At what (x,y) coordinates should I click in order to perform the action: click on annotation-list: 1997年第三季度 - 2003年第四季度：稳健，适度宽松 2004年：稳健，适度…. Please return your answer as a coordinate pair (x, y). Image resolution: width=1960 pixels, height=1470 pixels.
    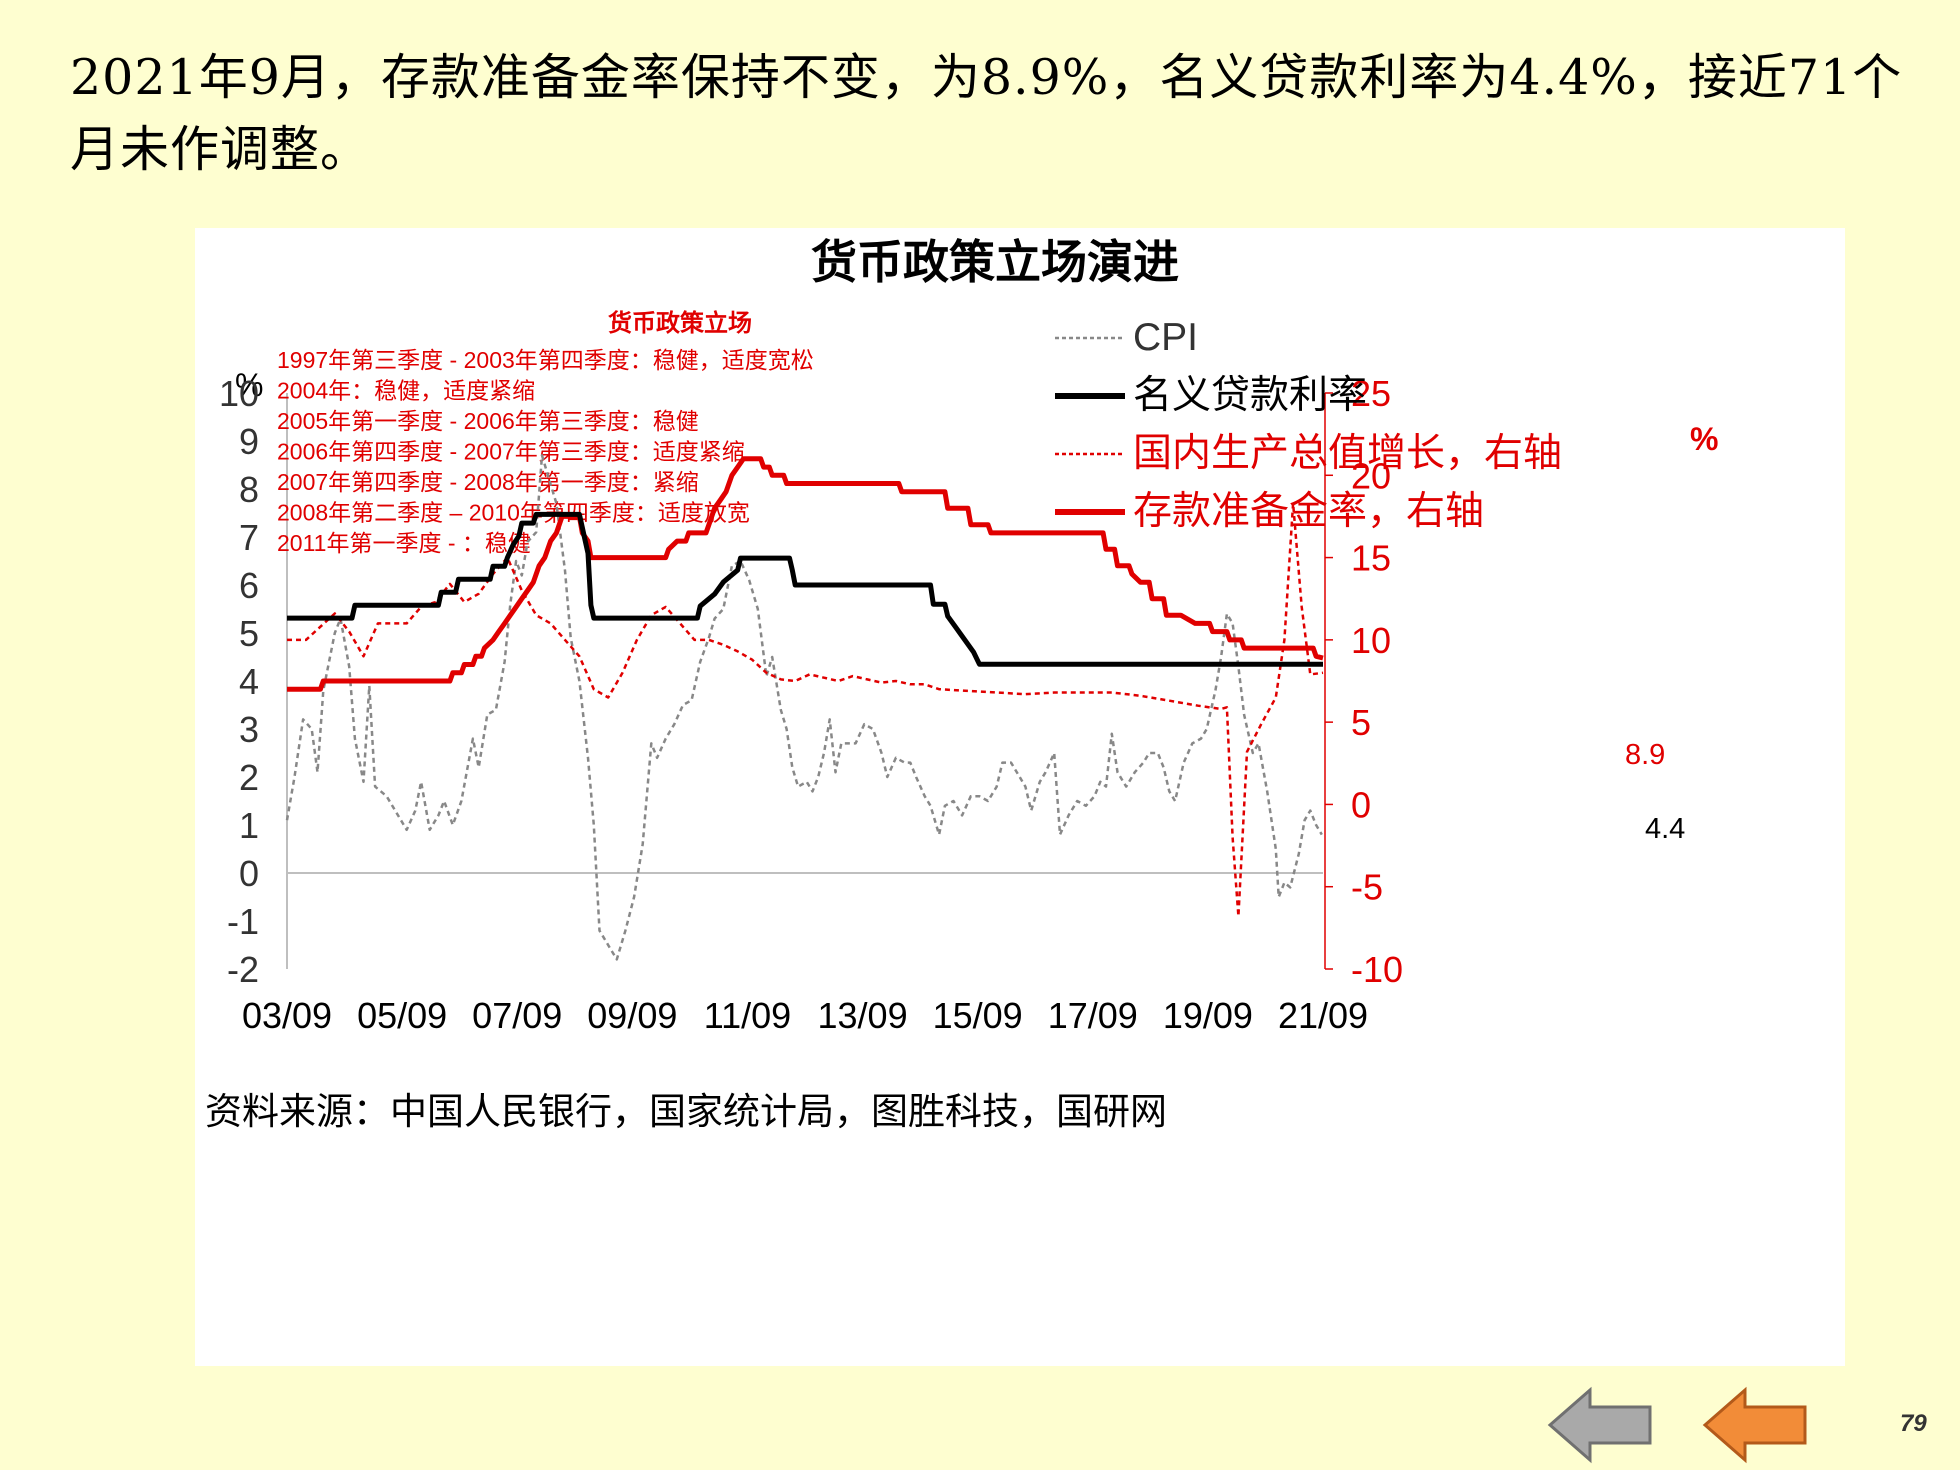
    Looking at the image, I should click on (545, 451).